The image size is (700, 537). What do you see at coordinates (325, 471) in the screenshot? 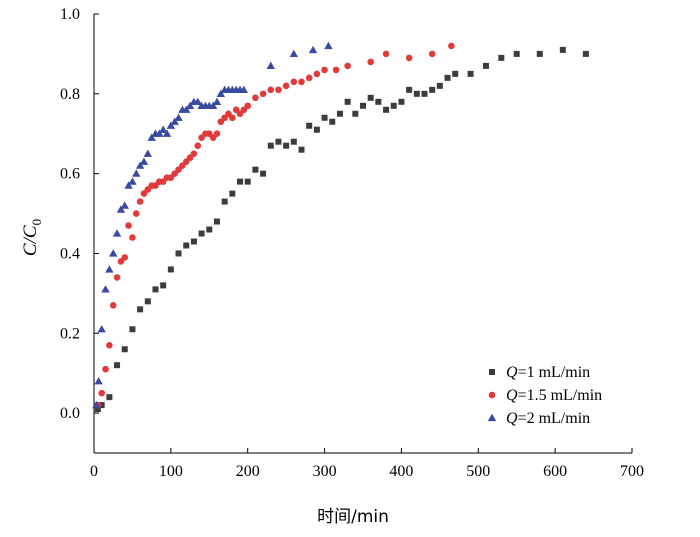
I see `x-tick-label: 300` at bounding box center [325, 471].